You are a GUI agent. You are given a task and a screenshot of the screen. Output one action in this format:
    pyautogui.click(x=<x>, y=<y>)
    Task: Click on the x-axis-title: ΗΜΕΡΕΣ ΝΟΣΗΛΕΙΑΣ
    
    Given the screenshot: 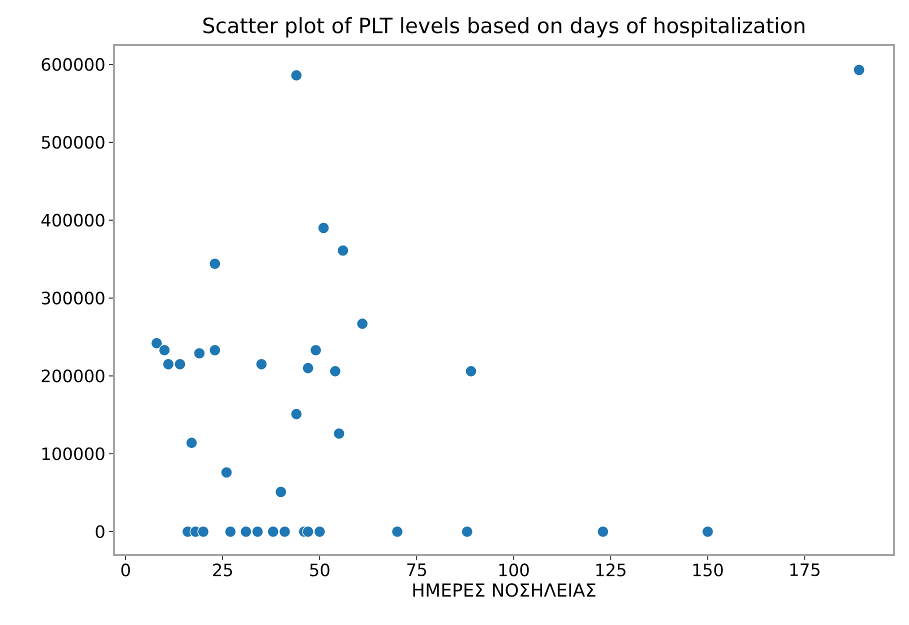 What is the action you would take?
    pyautogui.click(x=504, y=590)
    